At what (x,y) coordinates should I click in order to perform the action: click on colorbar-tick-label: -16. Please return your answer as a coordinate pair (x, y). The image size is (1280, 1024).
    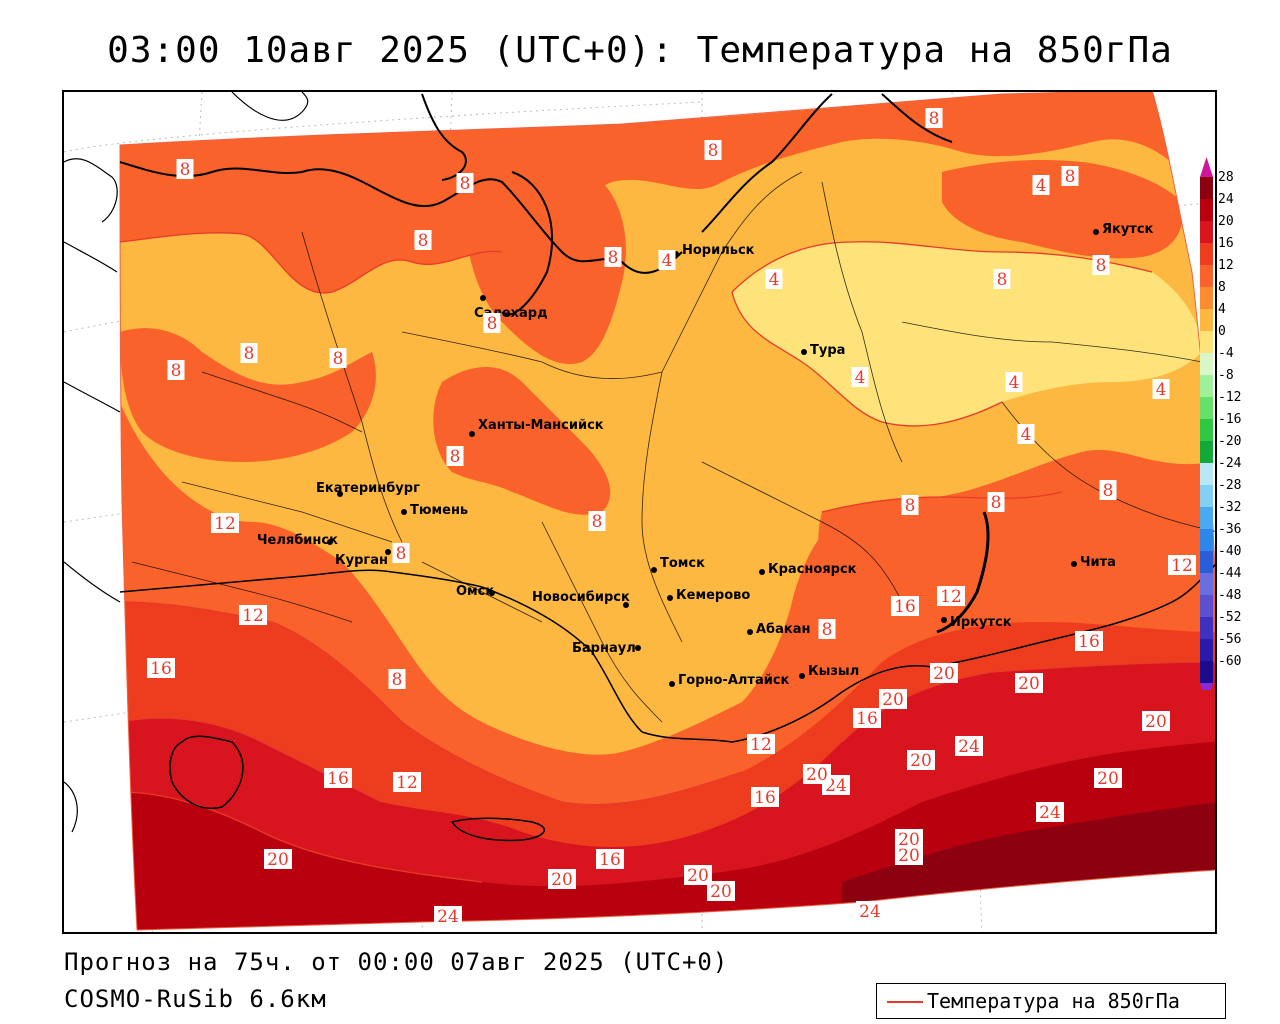
    Looking at the image, I should click on (1229, 419).